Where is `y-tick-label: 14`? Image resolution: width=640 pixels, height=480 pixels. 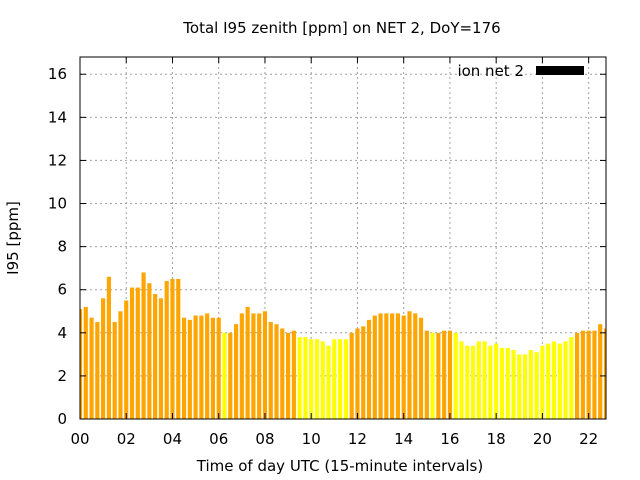 y-tick-label: 14 is located at coordinates (57, 117).